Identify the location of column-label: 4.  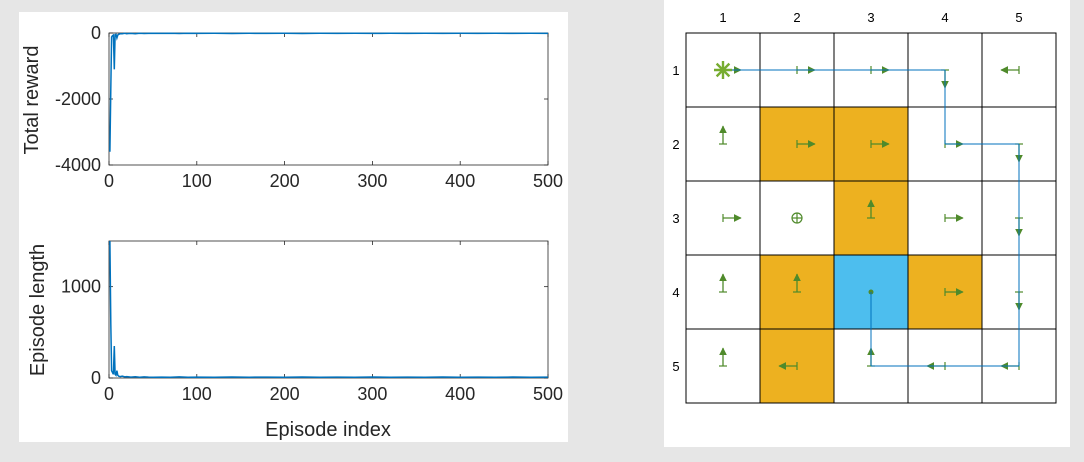
(944, 17).